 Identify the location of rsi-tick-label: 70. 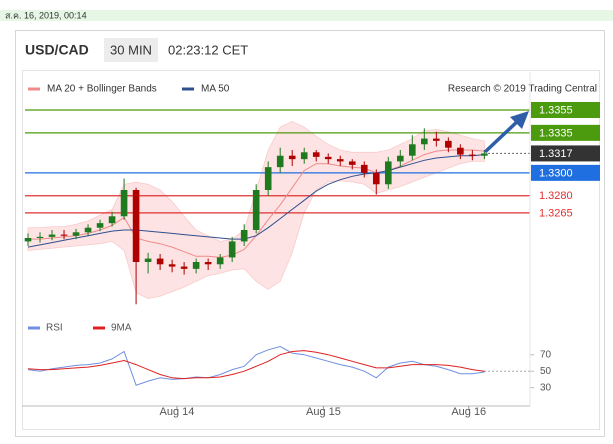
(546, 354).